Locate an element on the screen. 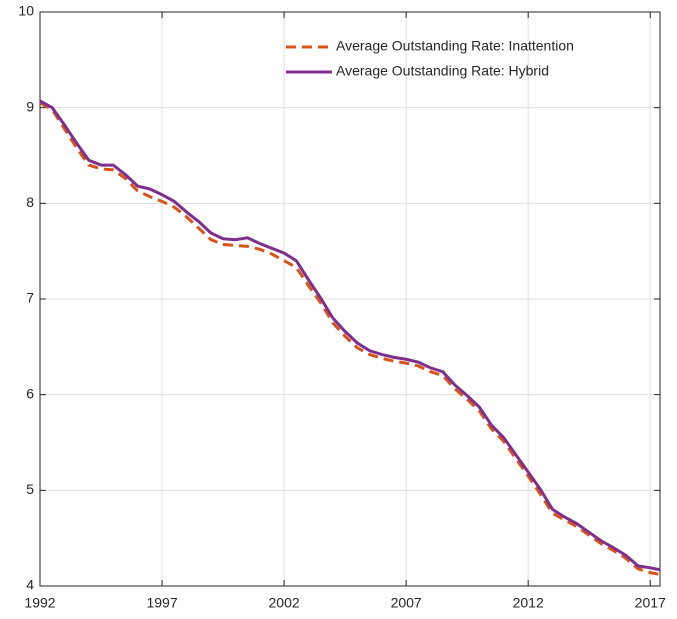 This screenshot has height=619, width=677. x-tick-label: 2012 is located at coordinates (528, 603).